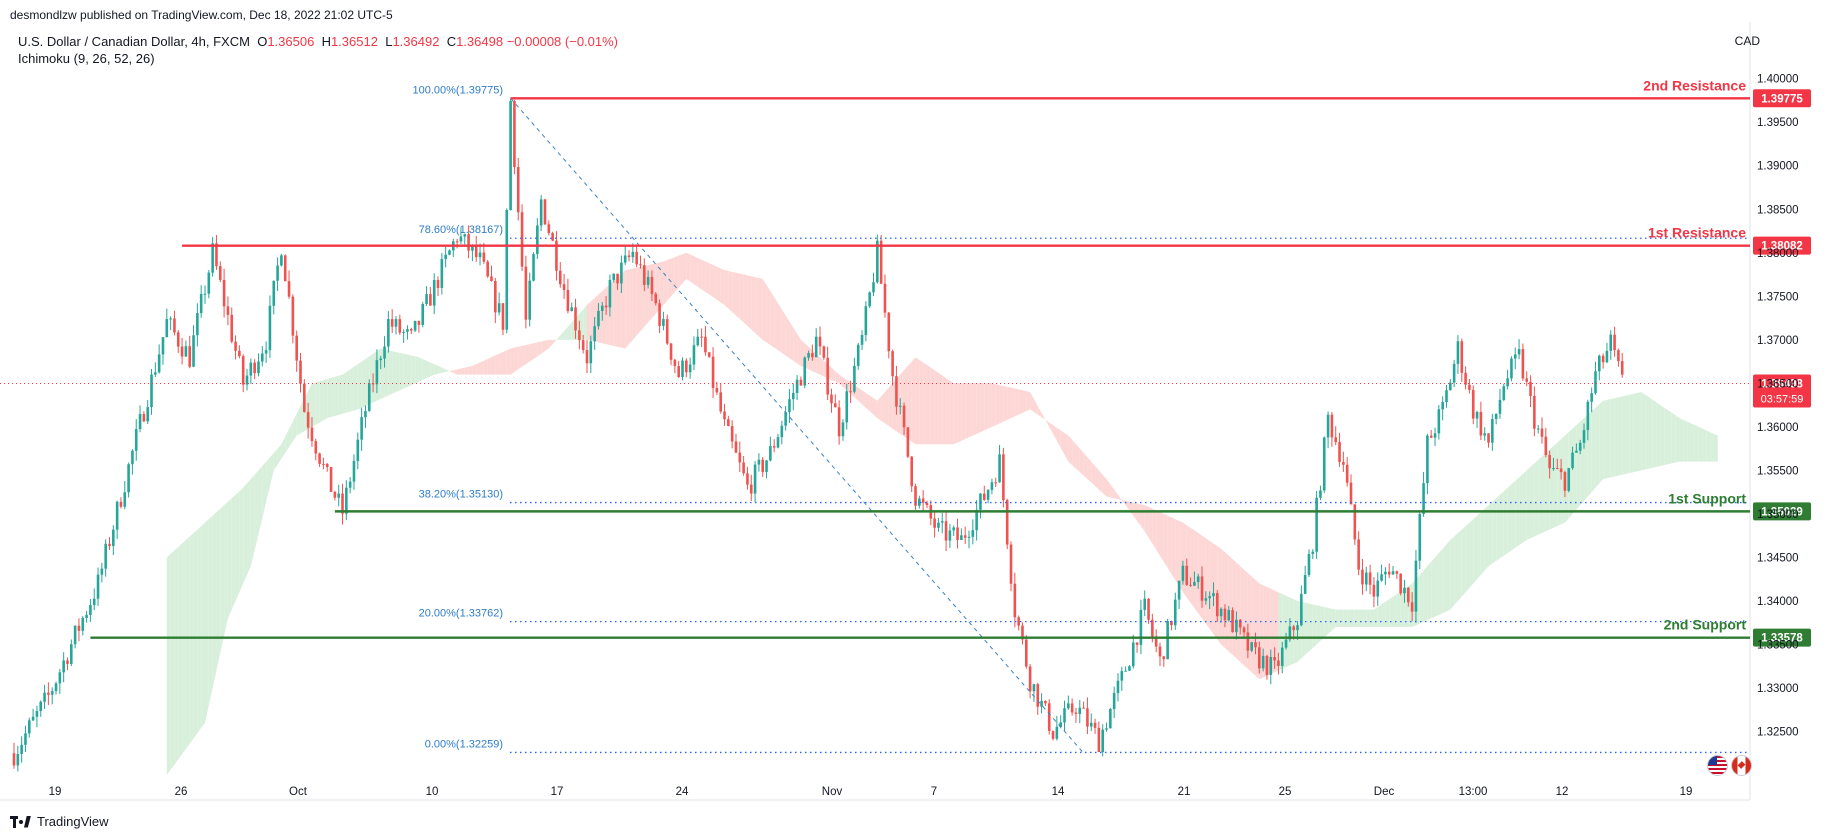  Describe the element at coordinates (1741, 765) in the screenshot. I see `canada-flag-icon` at that location.